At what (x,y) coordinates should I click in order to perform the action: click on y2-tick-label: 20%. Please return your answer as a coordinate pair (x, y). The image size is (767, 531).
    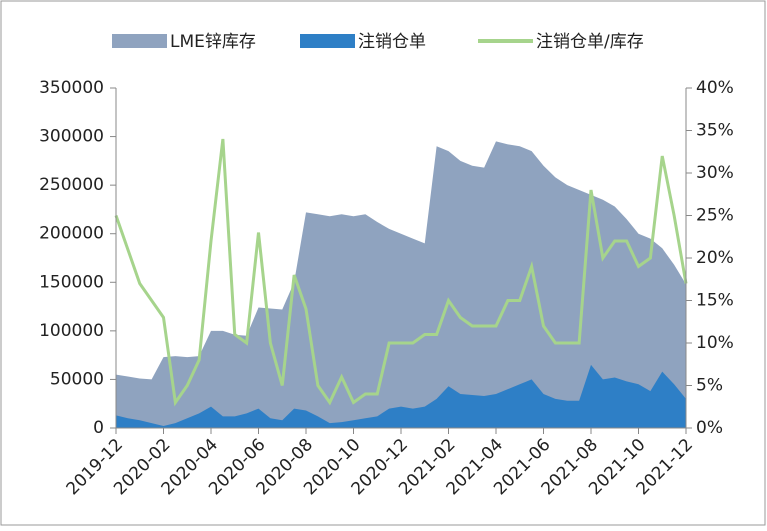
    Looking at the image, I should click on (715, 258).